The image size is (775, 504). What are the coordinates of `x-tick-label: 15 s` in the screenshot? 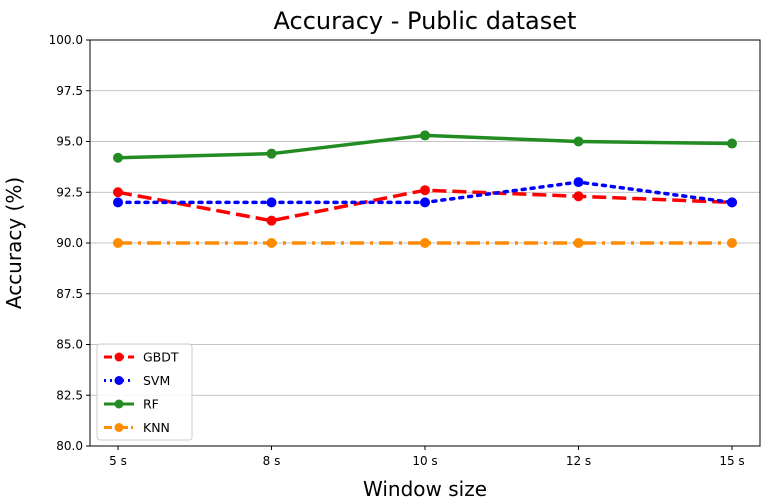 It's located at (731, 461).